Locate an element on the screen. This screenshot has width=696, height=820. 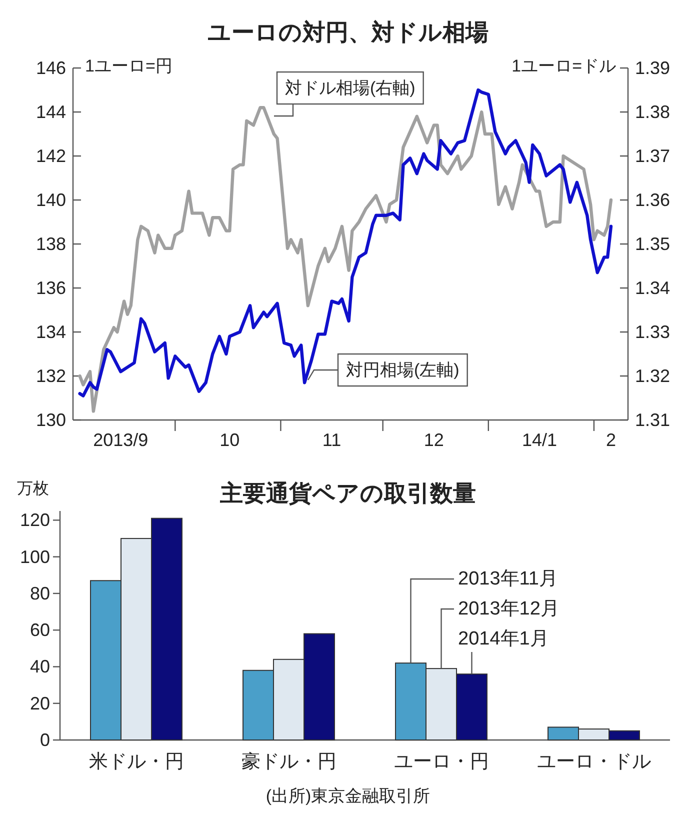
y2-tick-label: 1.31 is located at coordinates (652, 420).